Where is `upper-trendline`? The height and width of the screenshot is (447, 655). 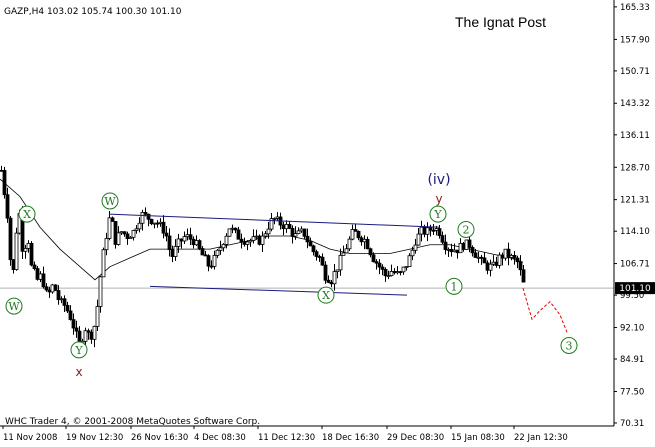 upper-trendline is located at coordinates (274, 220).